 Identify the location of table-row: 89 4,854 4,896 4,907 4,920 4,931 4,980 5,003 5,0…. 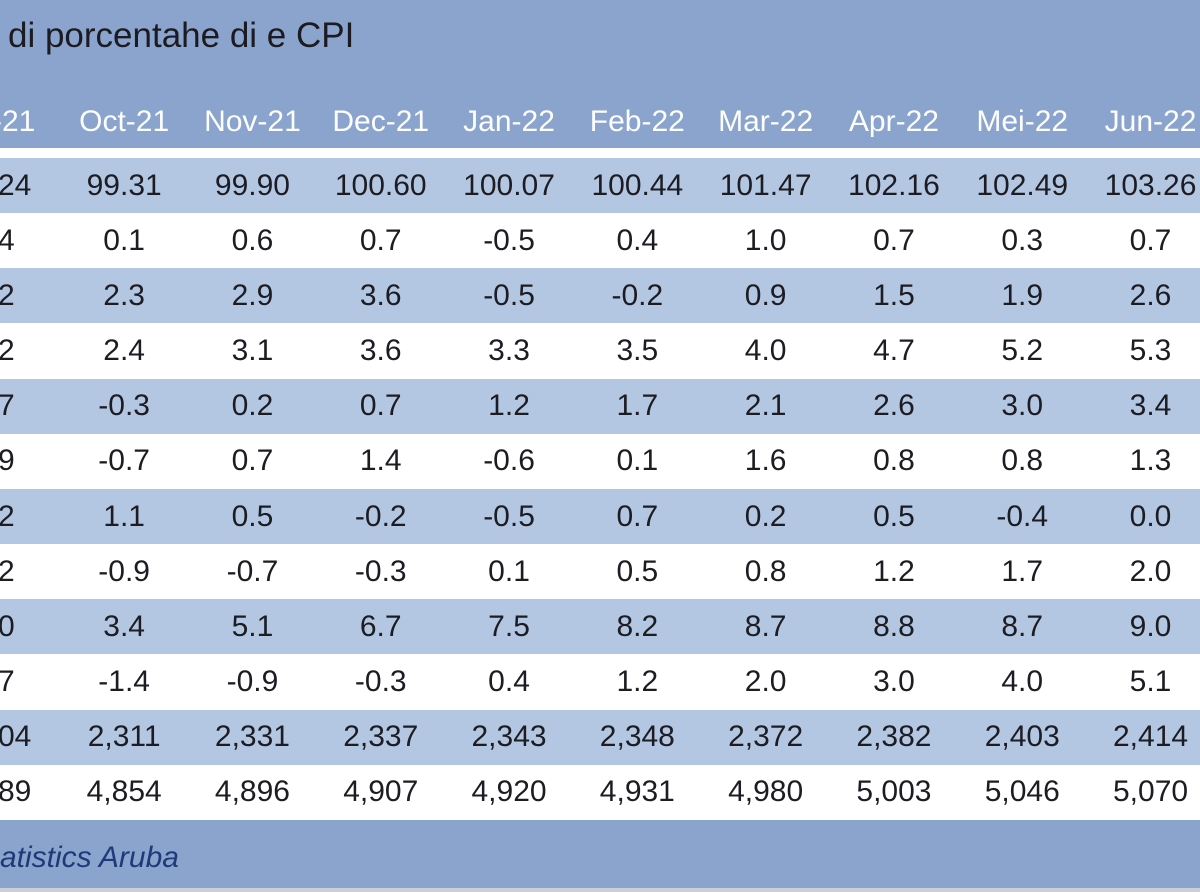
(600, 792).